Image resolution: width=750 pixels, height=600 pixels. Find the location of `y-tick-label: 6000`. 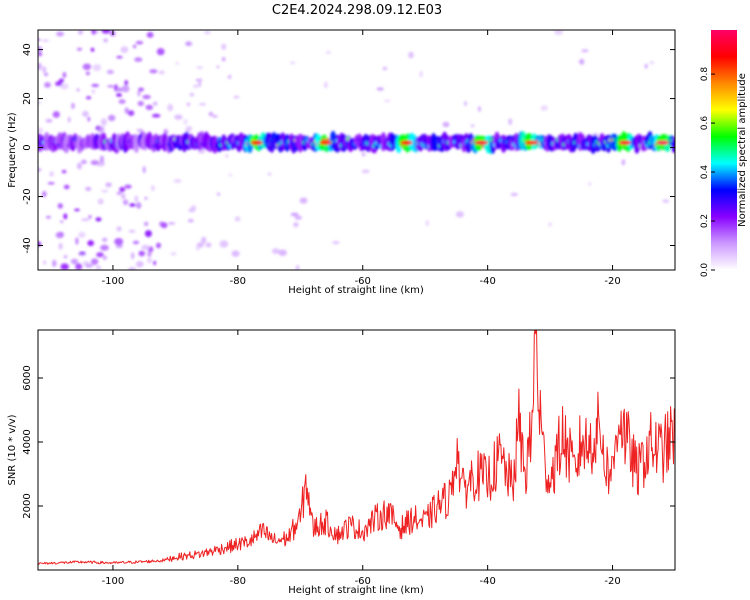

y-tick-label: 6000 is located at coordinates (27, 377).